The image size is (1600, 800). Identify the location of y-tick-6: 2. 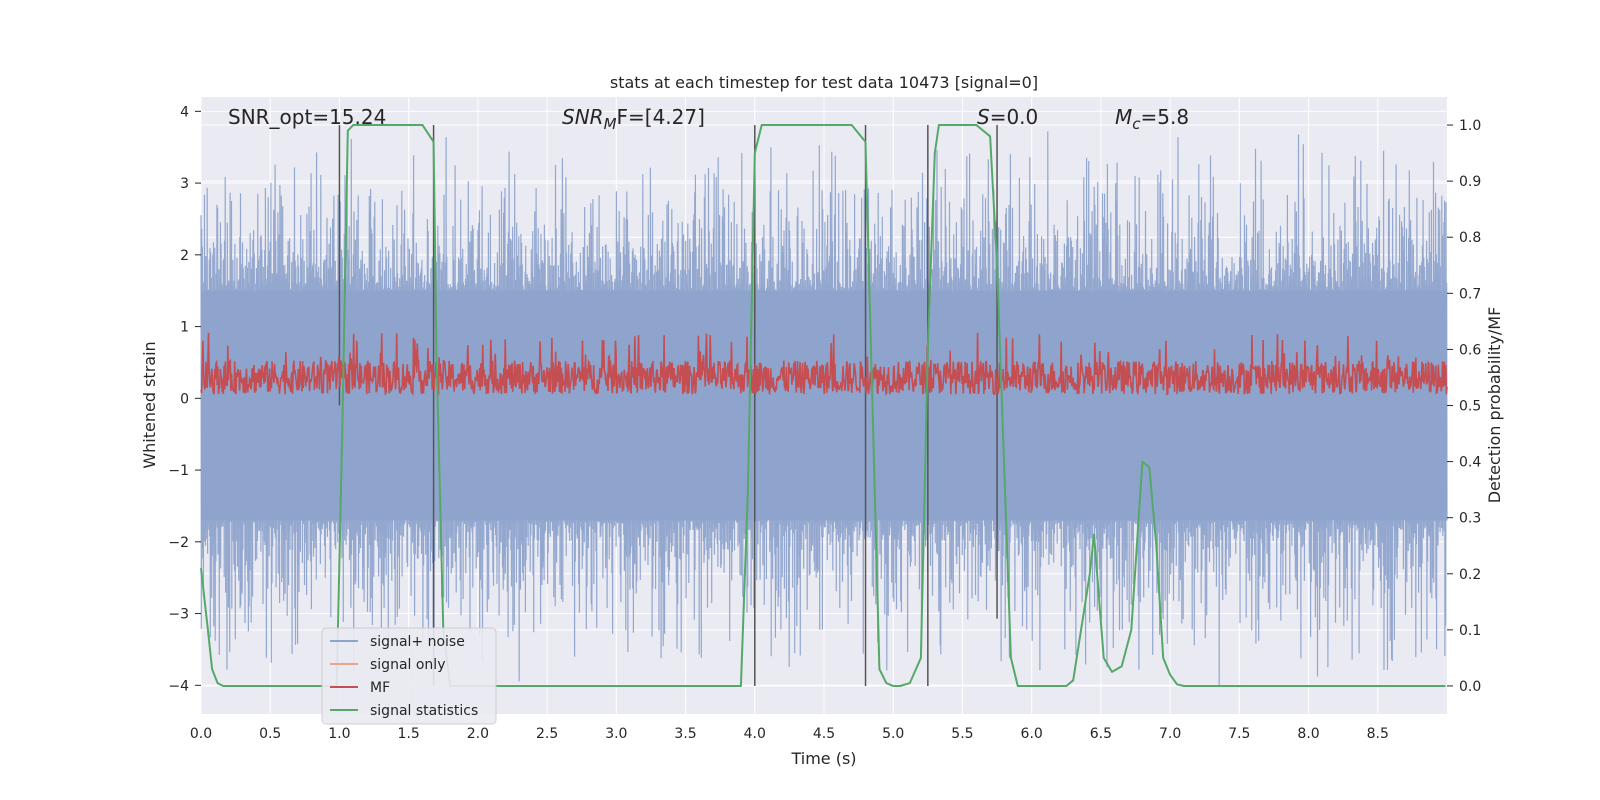
(184, 256).